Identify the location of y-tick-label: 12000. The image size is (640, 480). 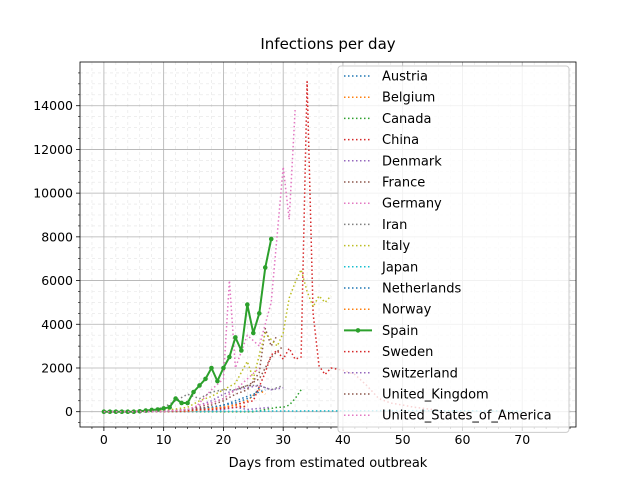
(53, 149).